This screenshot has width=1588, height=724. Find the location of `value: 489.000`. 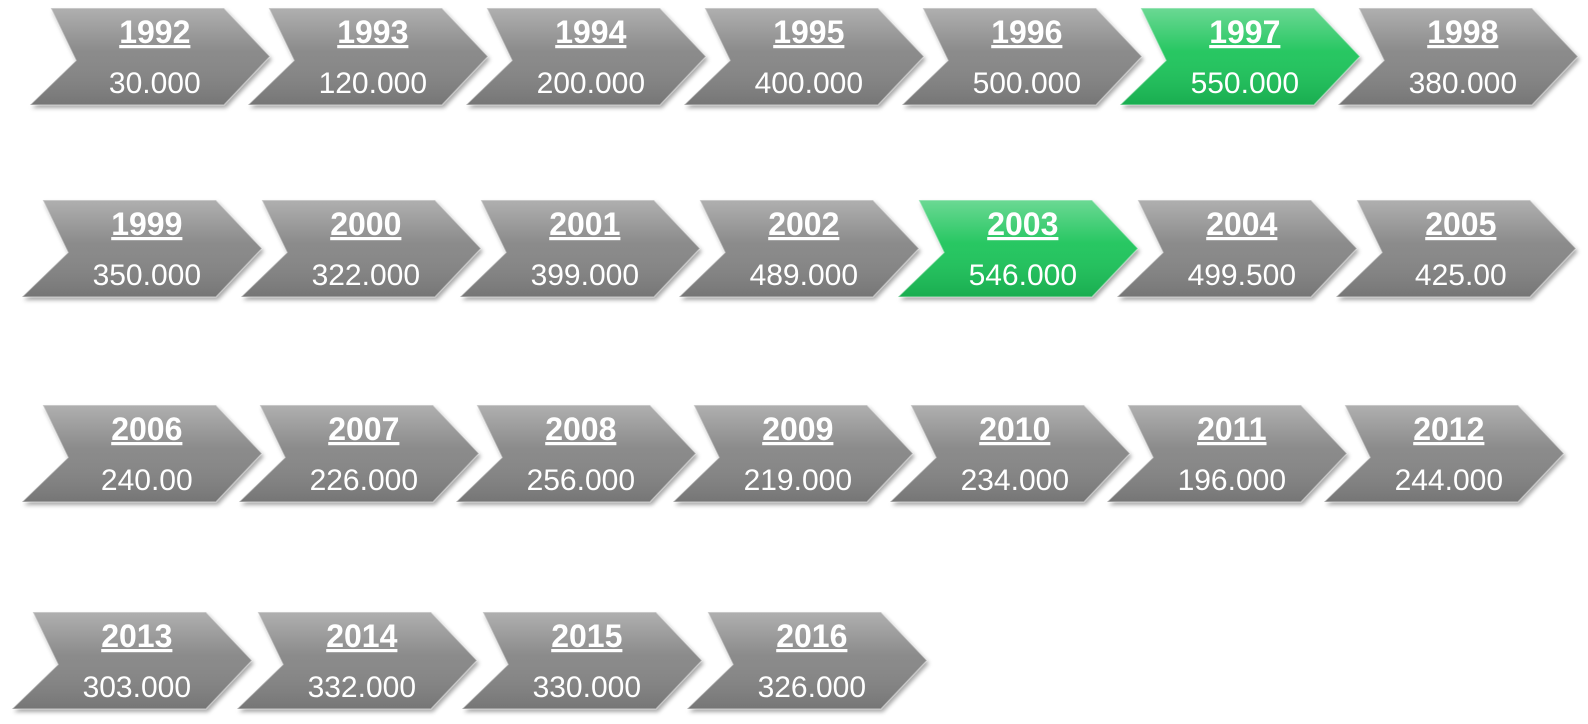

value: 489.000 is located at coordinates (804, 275).